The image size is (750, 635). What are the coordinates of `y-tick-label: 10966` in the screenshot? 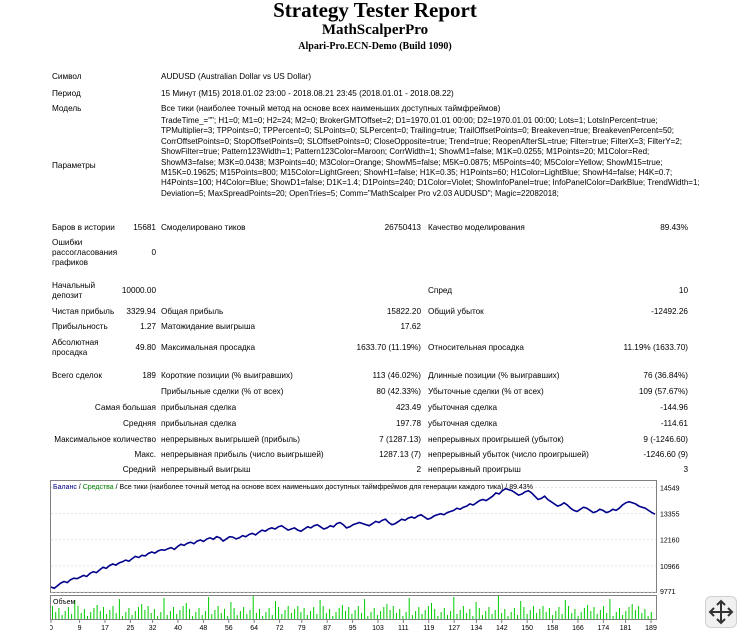 It's located at (670, 567).